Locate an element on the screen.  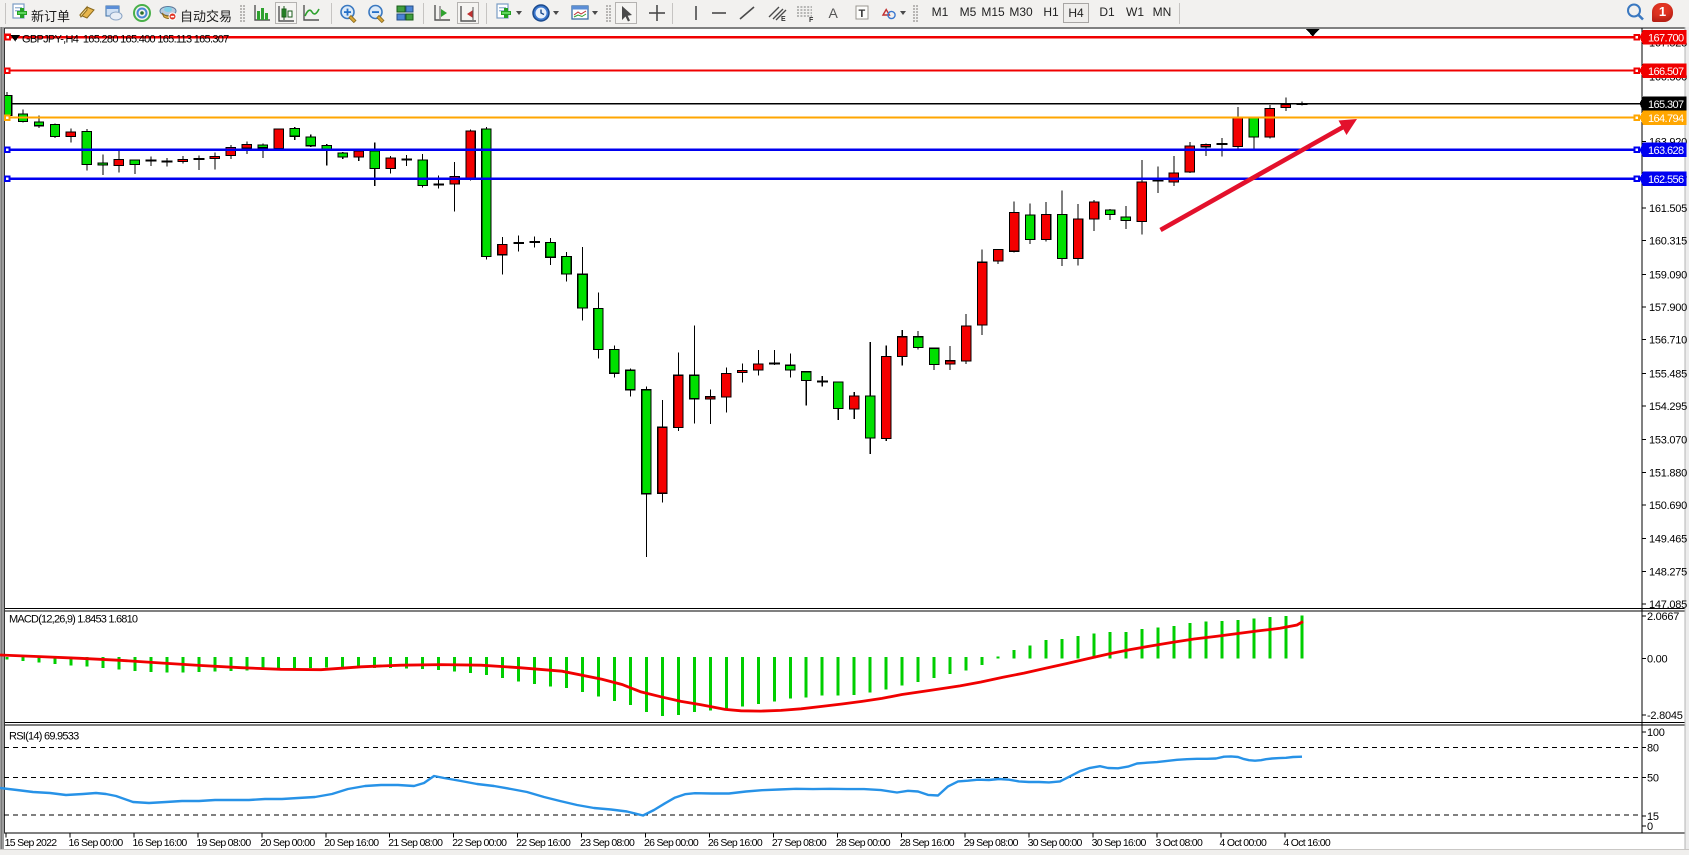
svg-text: 155.485 is located at coordinates (1668, 374).